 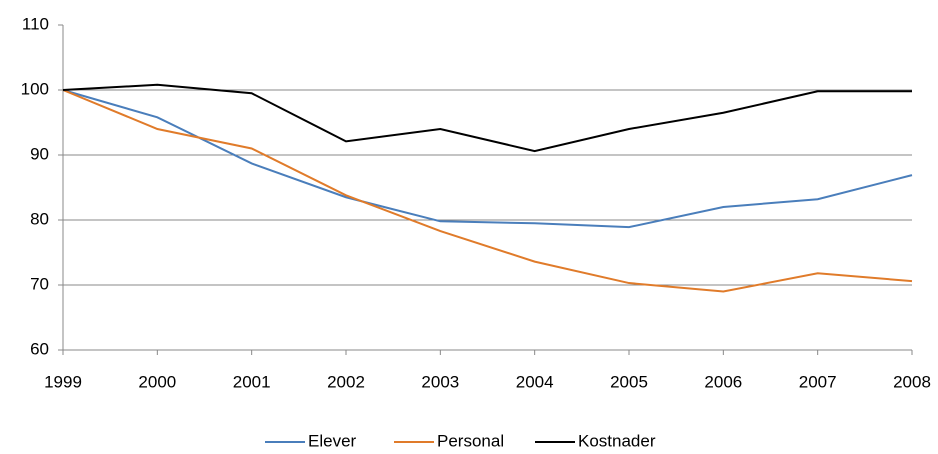 I want to click on x-tick-label: 2007, so click(x=818, y=381).